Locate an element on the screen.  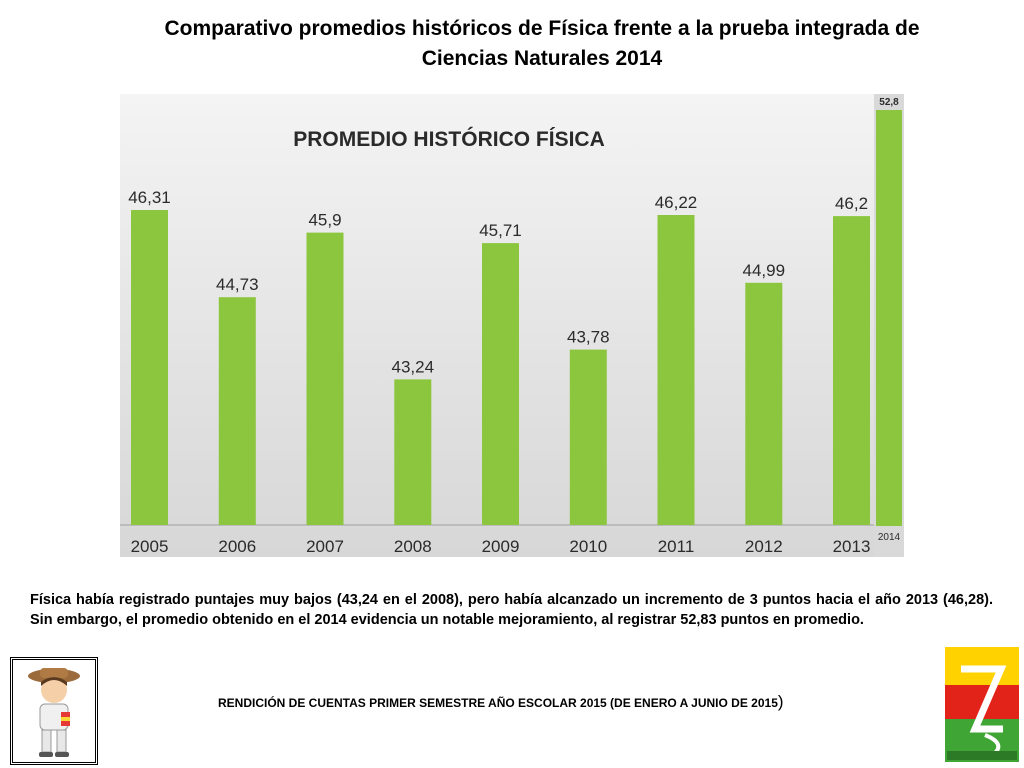
bar-2013 is located at coordinates (851, 370).